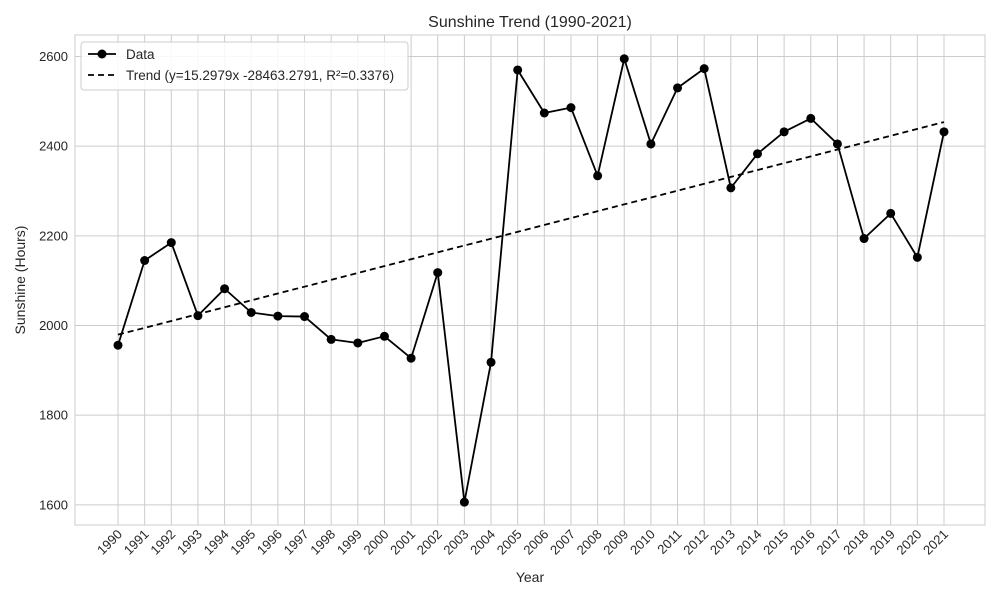 Image resolution: width=1000 pixels, height=600 pixels. Describe the element at coordinates (189, 542) in the screenshot. I see `x-tick-label: 1993` at that location.